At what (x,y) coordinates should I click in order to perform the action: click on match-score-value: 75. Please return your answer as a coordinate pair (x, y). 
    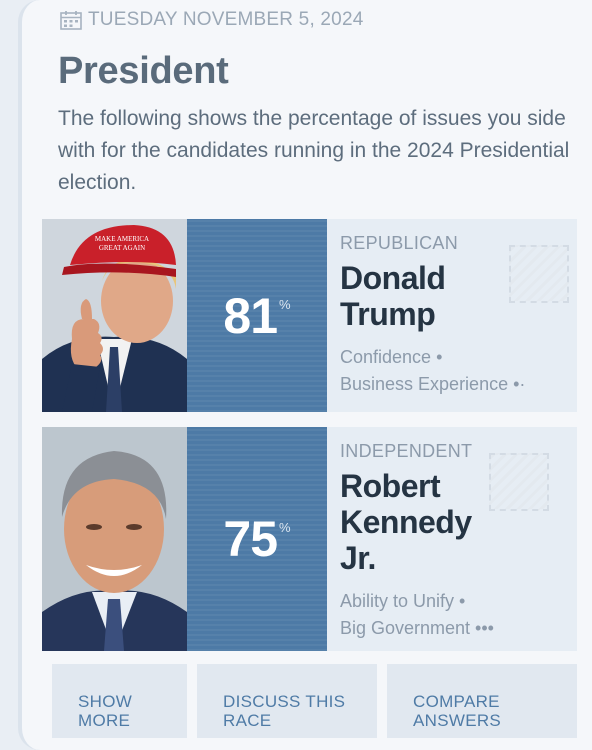
    Looking at the image, I should click on (250, 539).